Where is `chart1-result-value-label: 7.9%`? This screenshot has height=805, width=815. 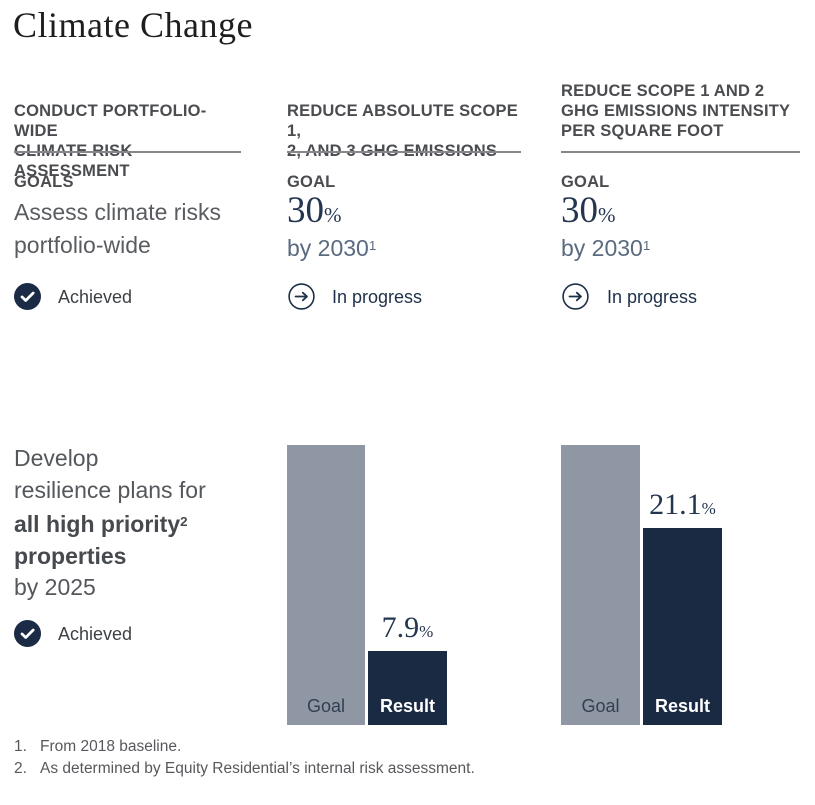
chart1-result-value-label: 7.9% is located at coordinates (407, 627).